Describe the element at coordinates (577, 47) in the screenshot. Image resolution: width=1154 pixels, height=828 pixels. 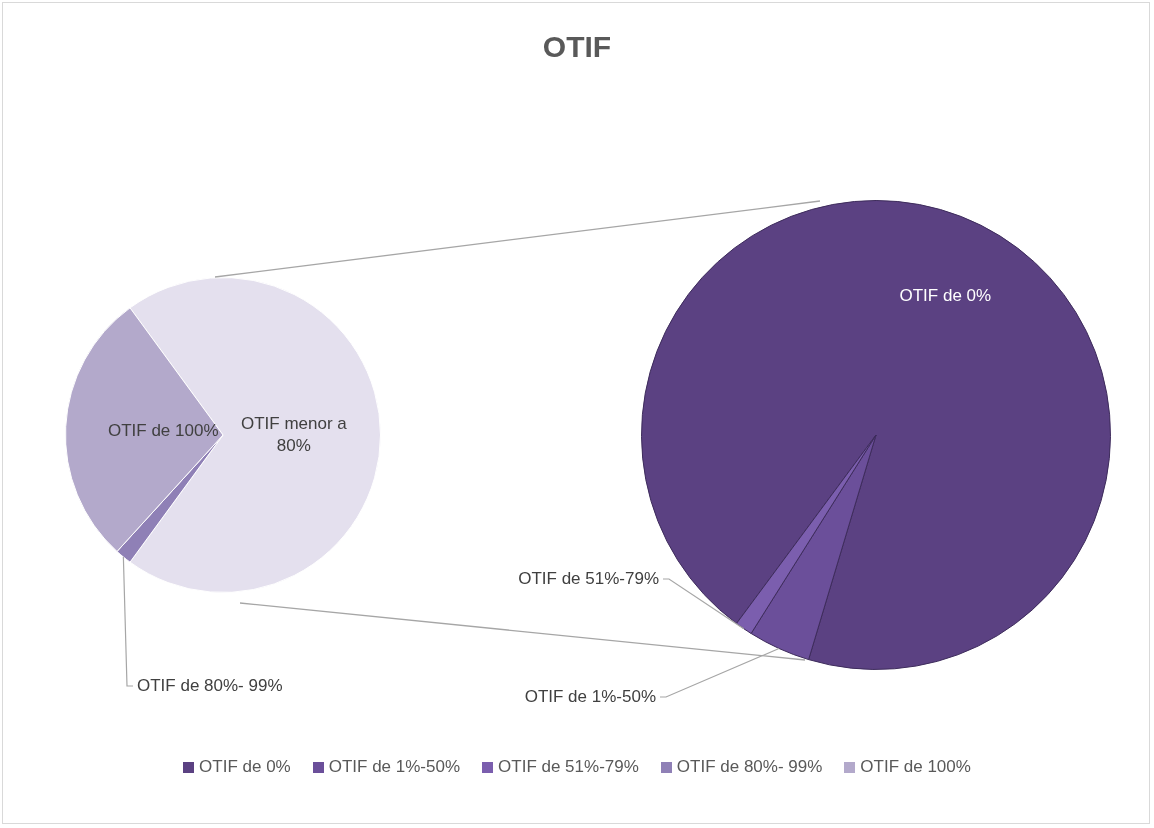
I see `chart-title: OTIF` at that location.